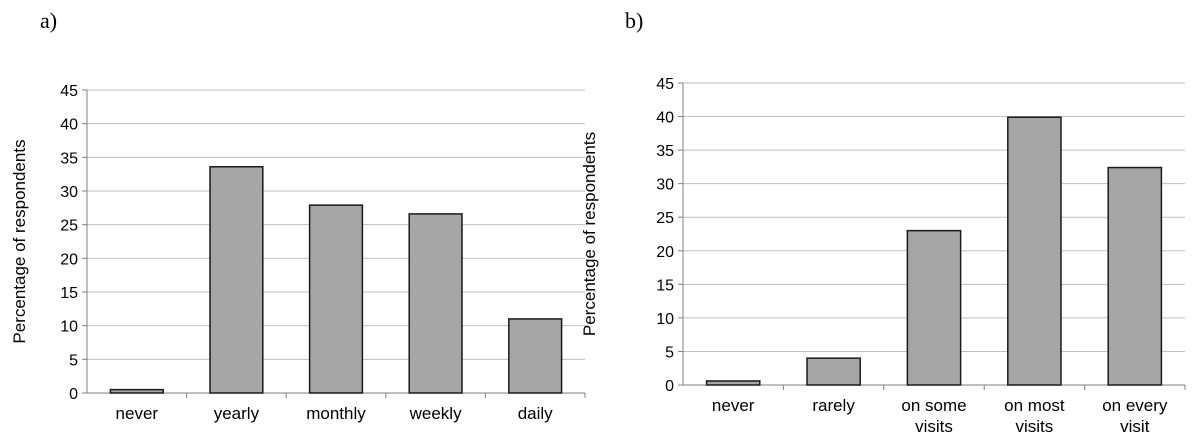 The image size is (1199, 443). What do you see at coordinates (137, 413) in the screenshot?
I see `chart-a-category-label: never` at bounding box center [137, 413].